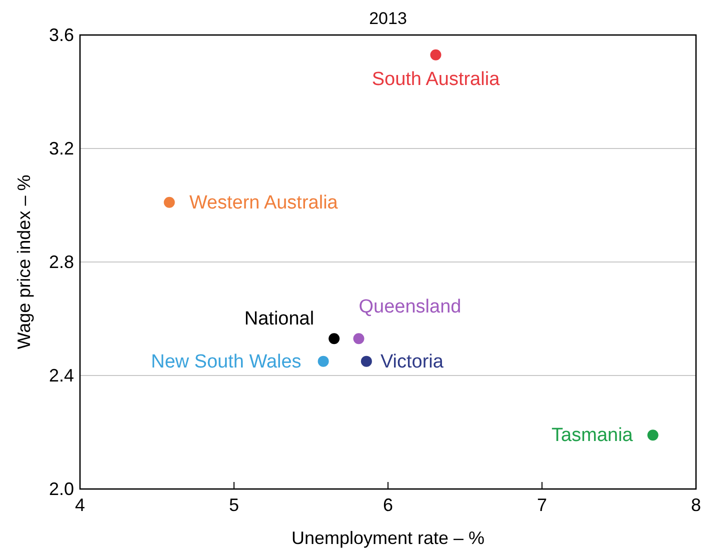  What do you see at coordinates (61, 489) in the screenshot?
I see `y-tick-label: 2.0` at bounding box center [61, 489].